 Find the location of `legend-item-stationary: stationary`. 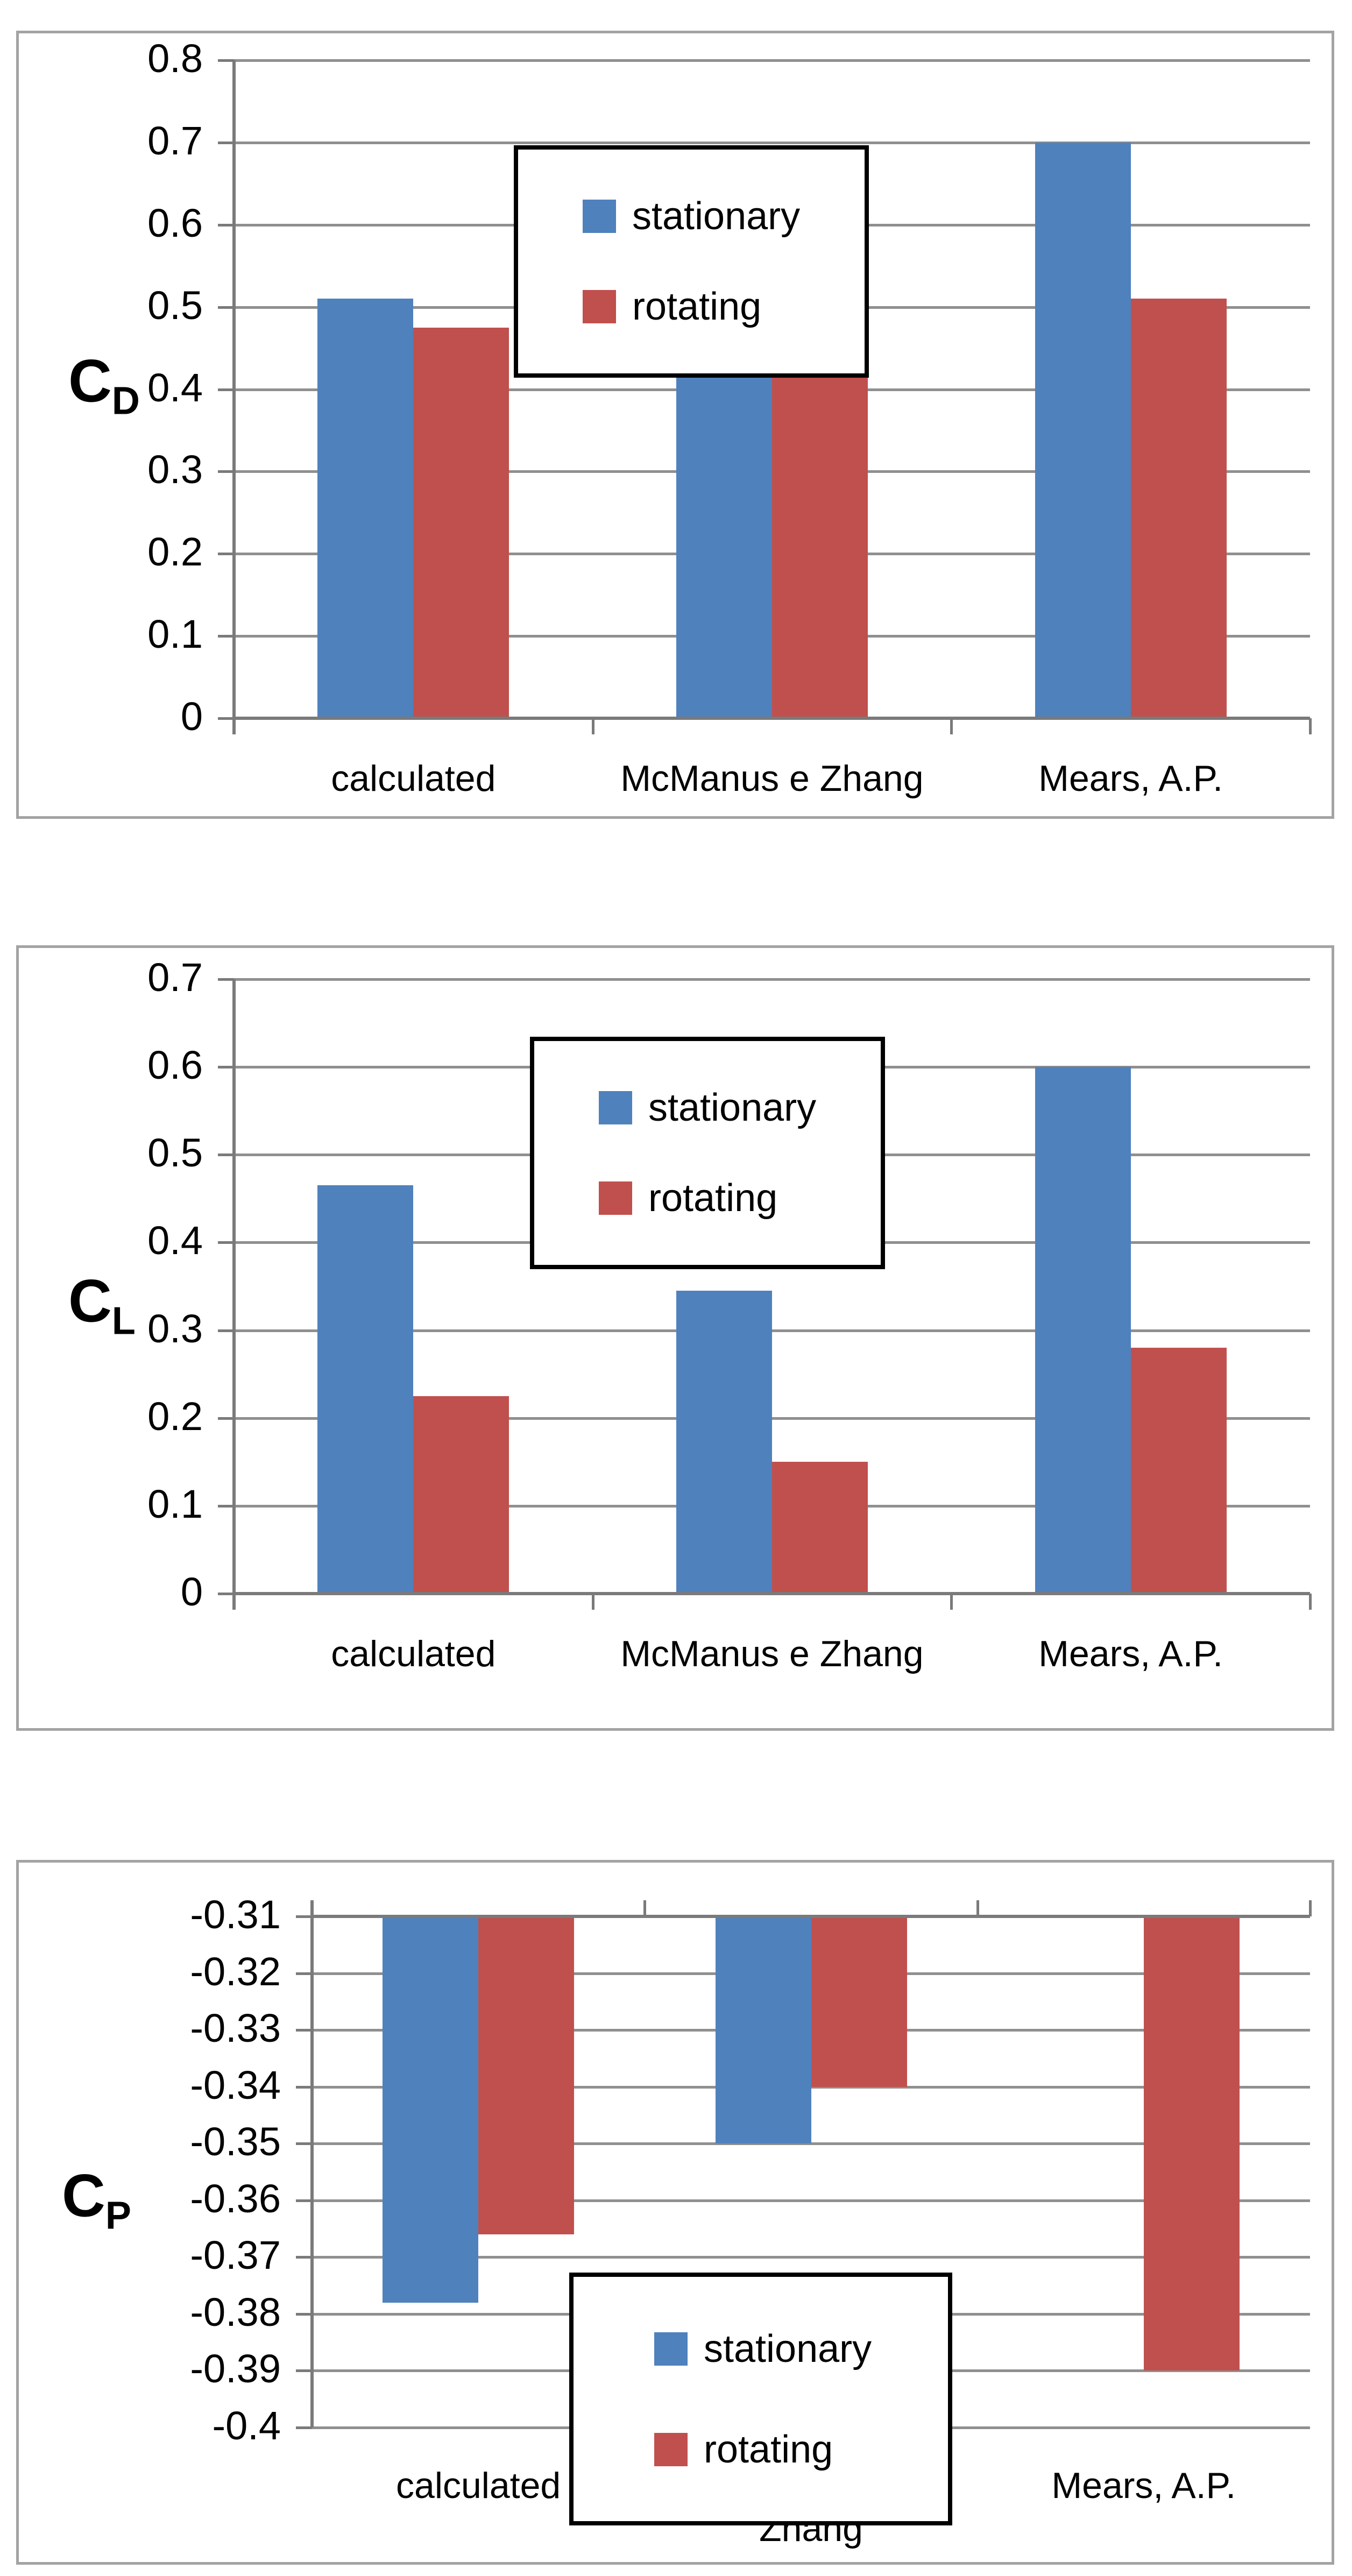

legend-item-stationary: stationary is located at coordinates (740, 1107).